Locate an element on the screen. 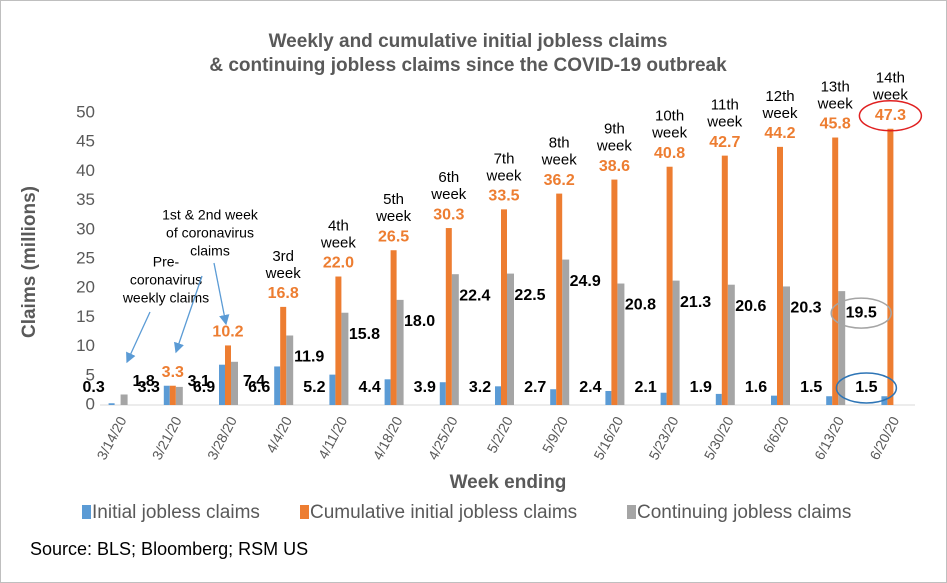 This screenshot has width=947, height=583. y-tick-label: 20 is located at coordinates (85, 287).